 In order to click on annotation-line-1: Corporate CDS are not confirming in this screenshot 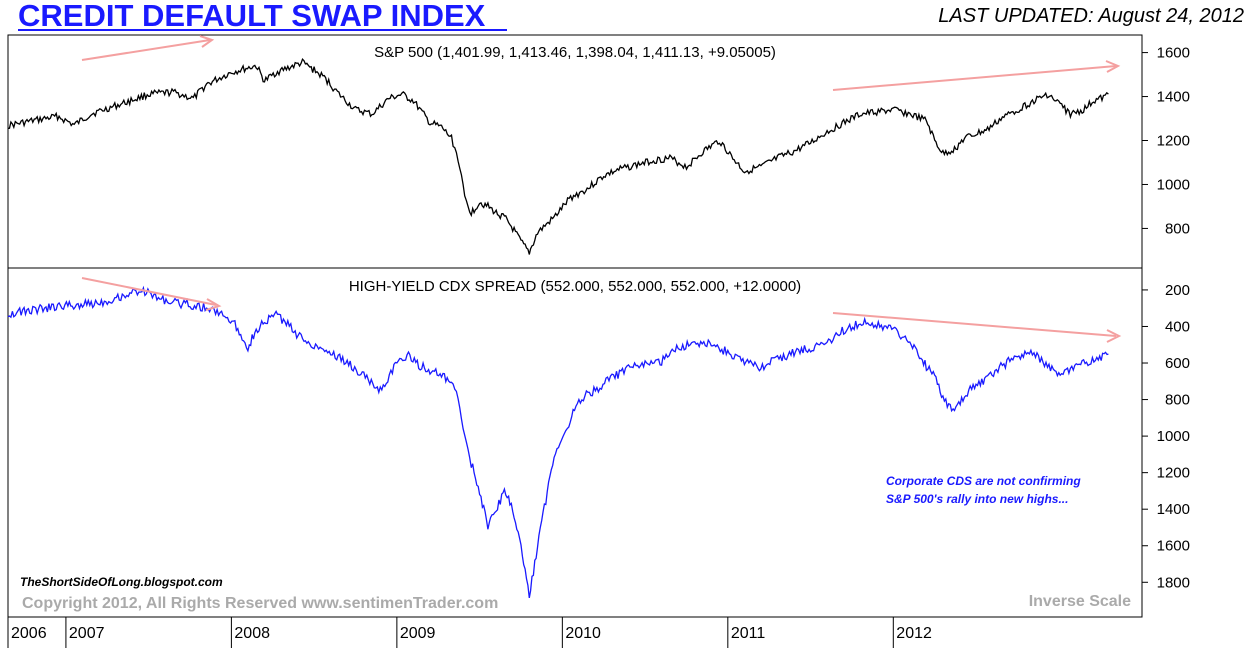, I will do `click(983, 481)`.